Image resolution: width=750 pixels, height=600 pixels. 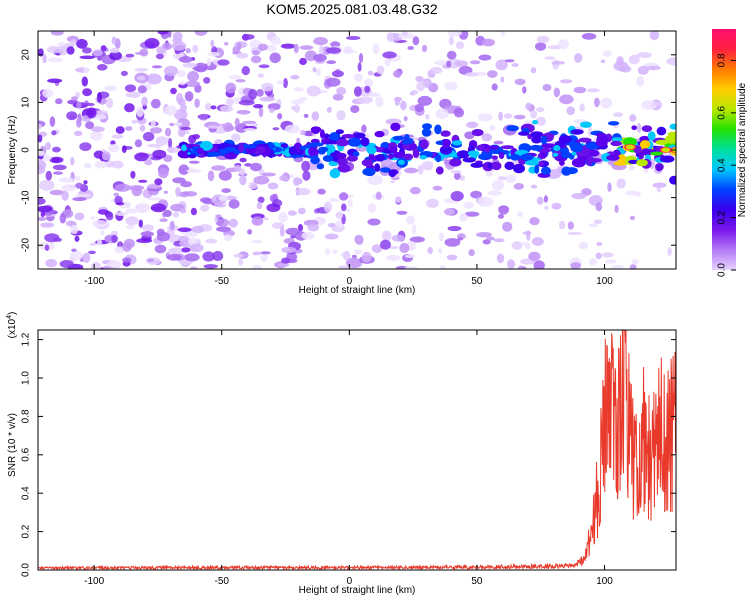 I want to click on snr-x-tick-label: -50, so click(x=222, y=581).